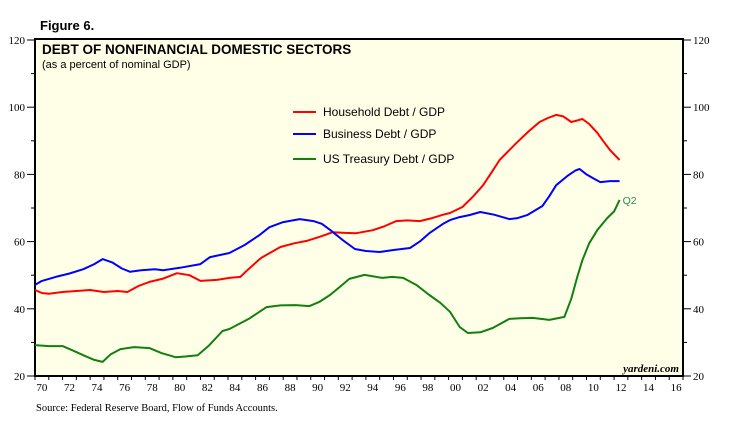 This screenshot has width=734, height=428. What do you see at coordinates (17, 108) in the screenshot?
I see `y-tick-label-left: 100` at bounding box center [17, 108].